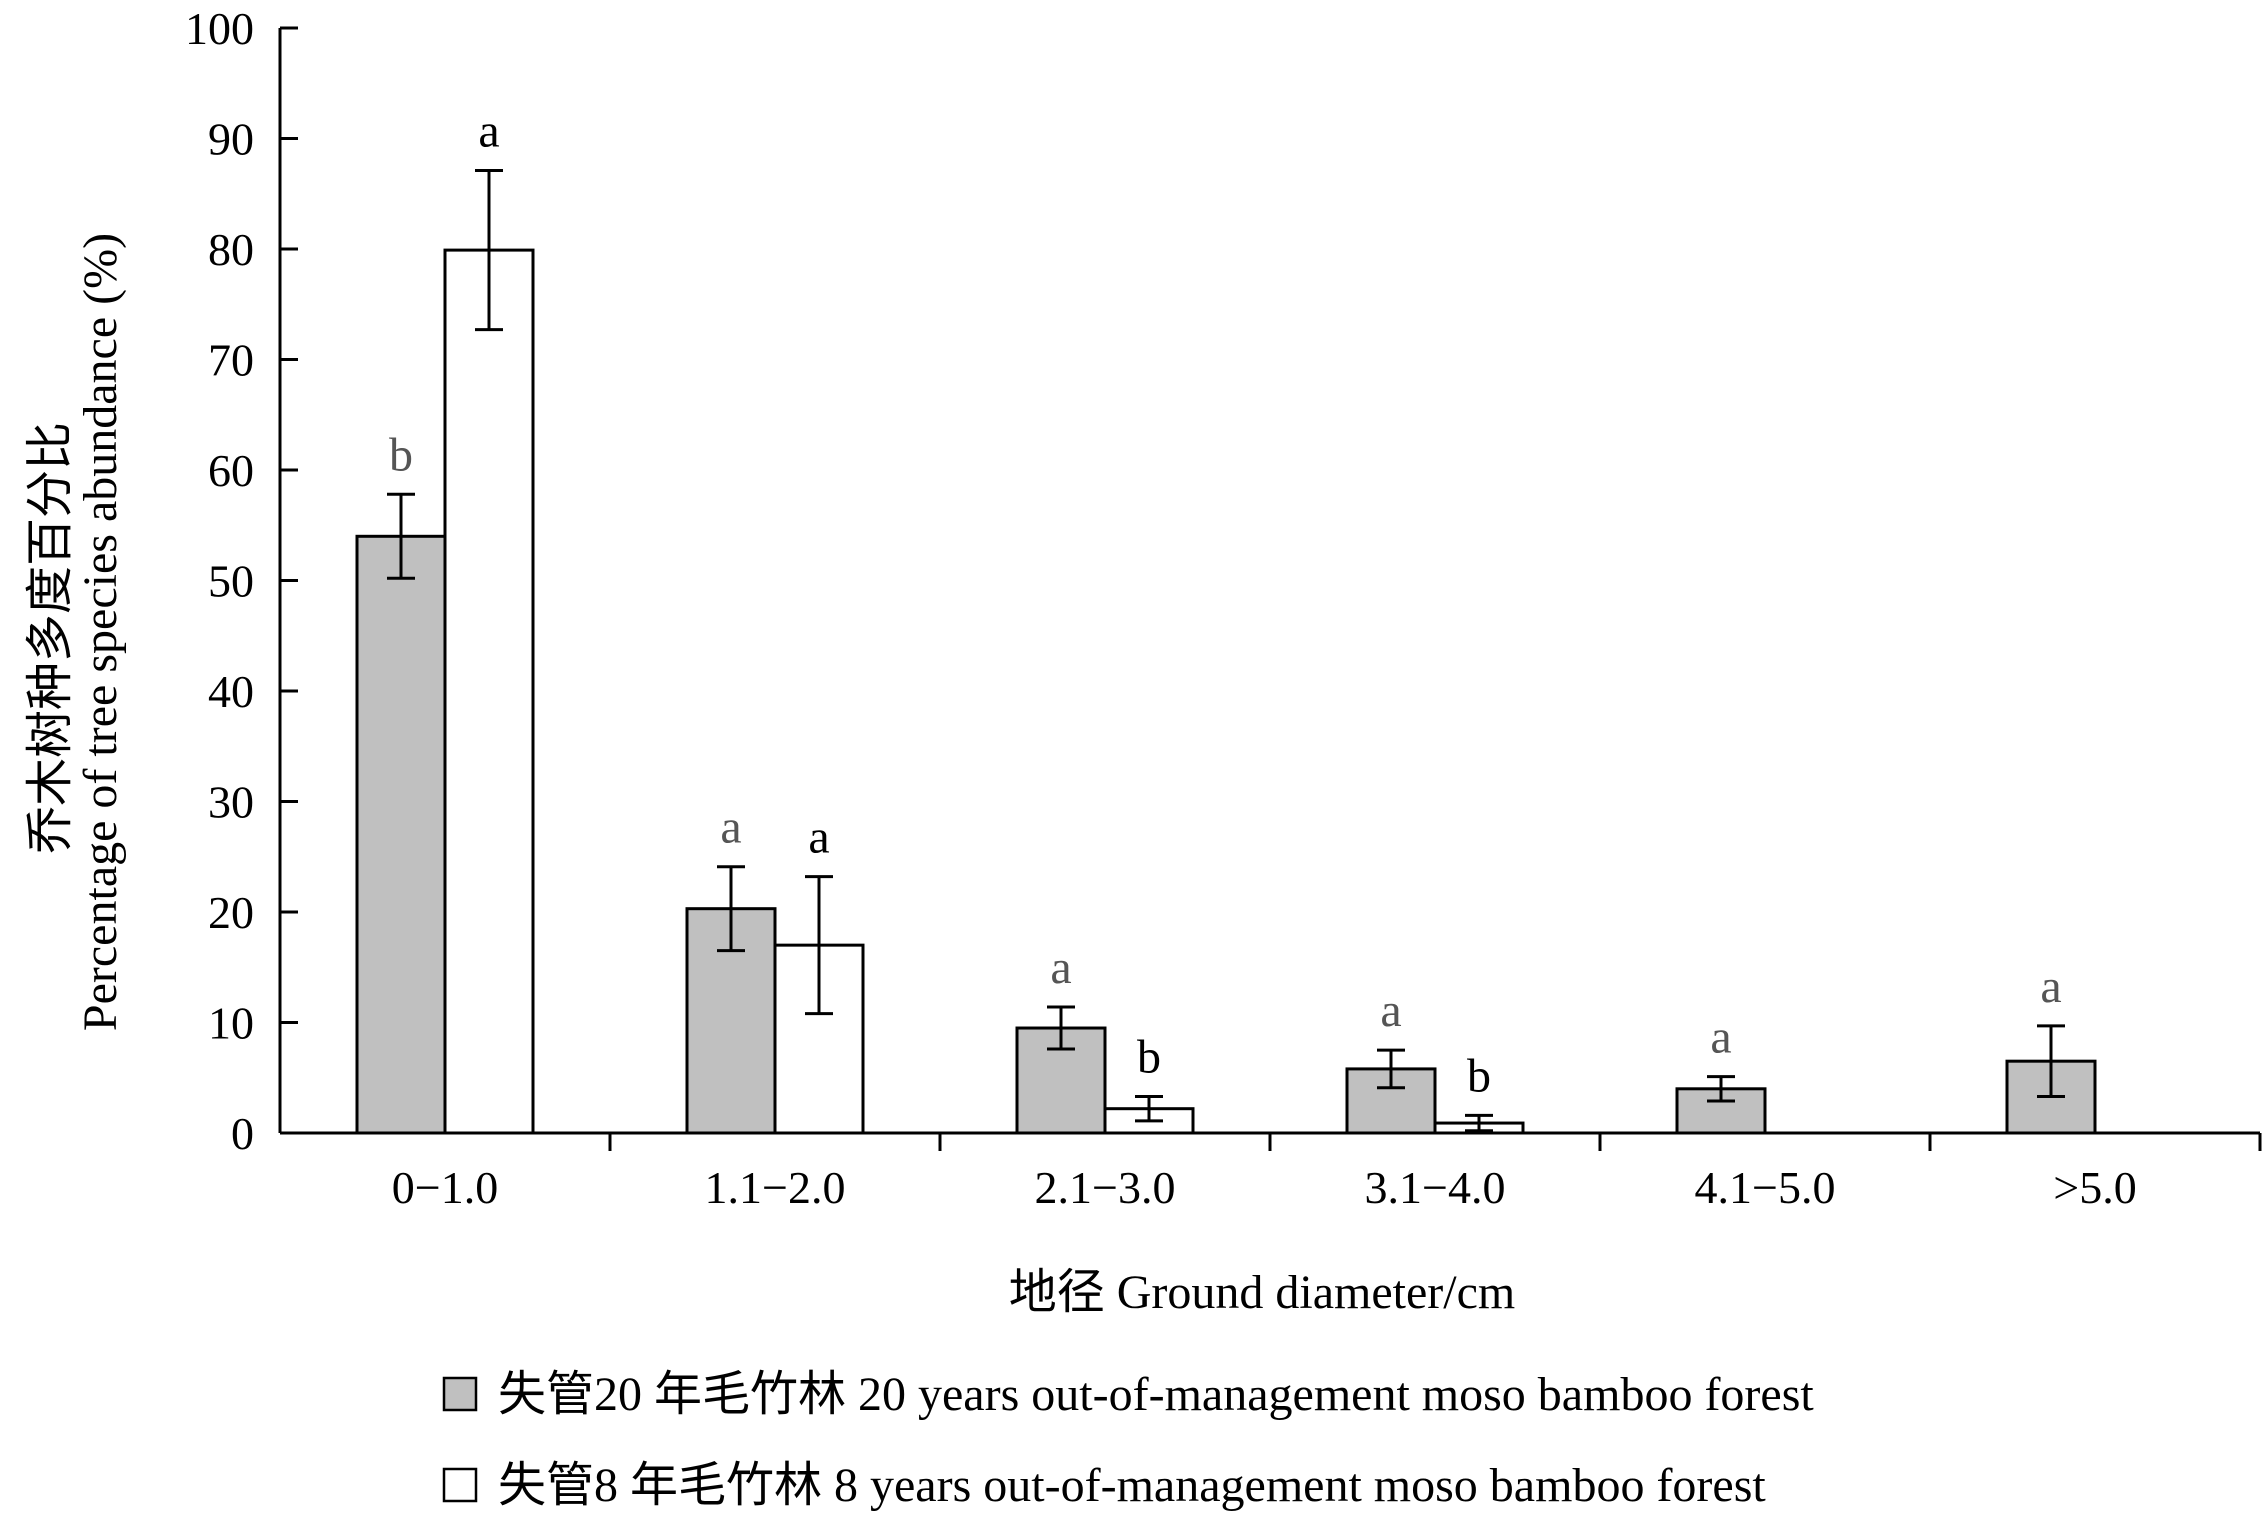 The height and width of the screenshot is (1527, 2264). What do you see at coordinates (231, 691) in the screenshot?
I see `y-tick-label: 40` at bounding box center [231, 691].